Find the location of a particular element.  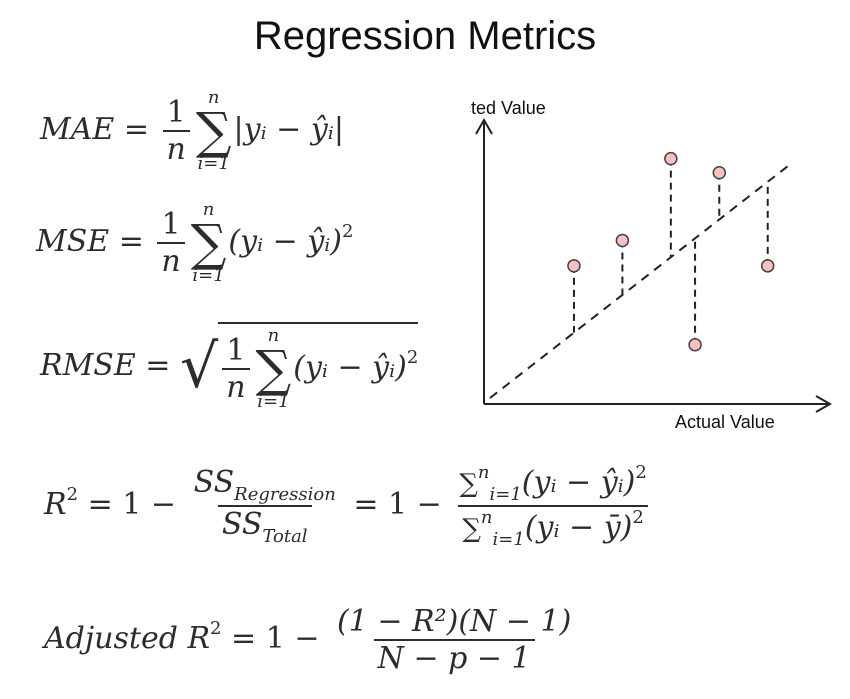

mse-sum: n ∑ i=1 is located at coordinates (208, 242).